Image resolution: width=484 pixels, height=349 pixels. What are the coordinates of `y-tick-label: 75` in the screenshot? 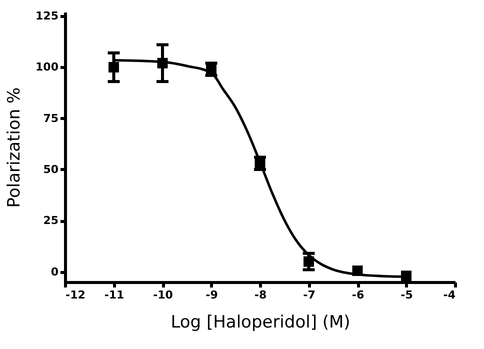 It's located at (50, 118).